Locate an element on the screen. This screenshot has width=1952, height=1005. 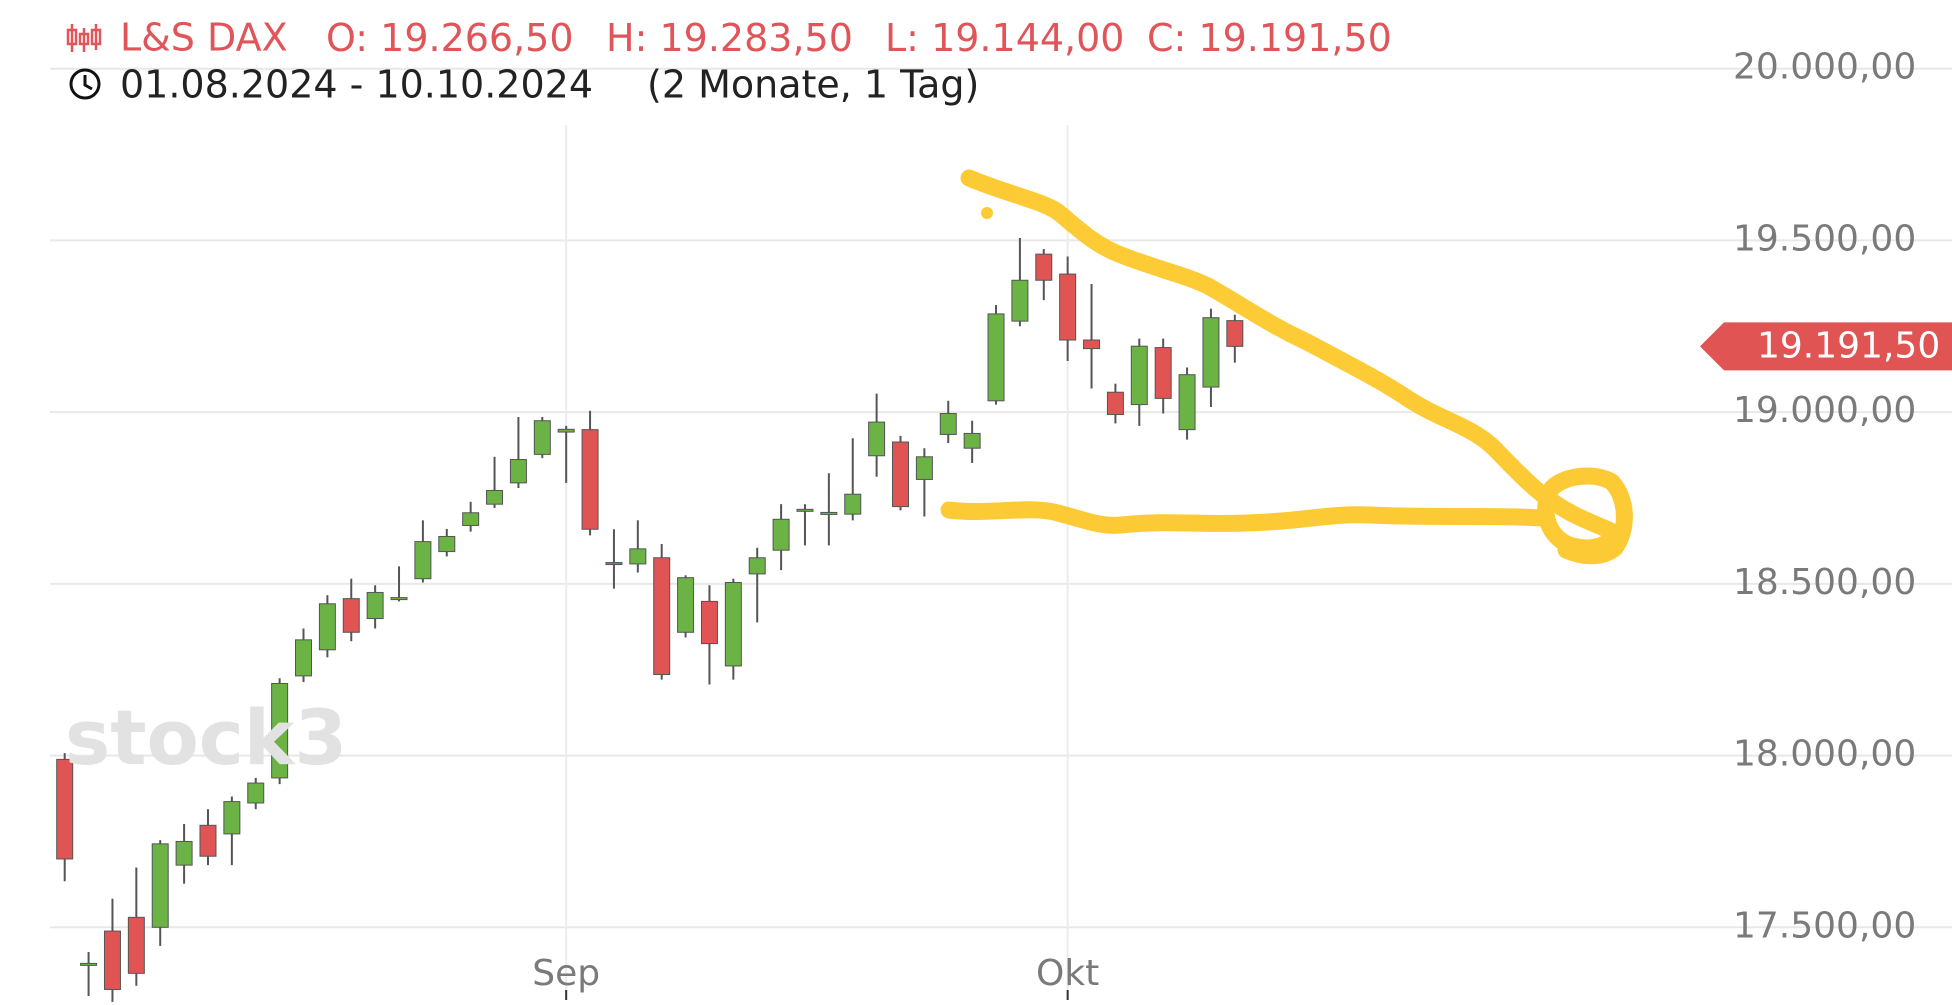
ohlc-field: C: 19.191,50 is located at coordinates (1269, 38).